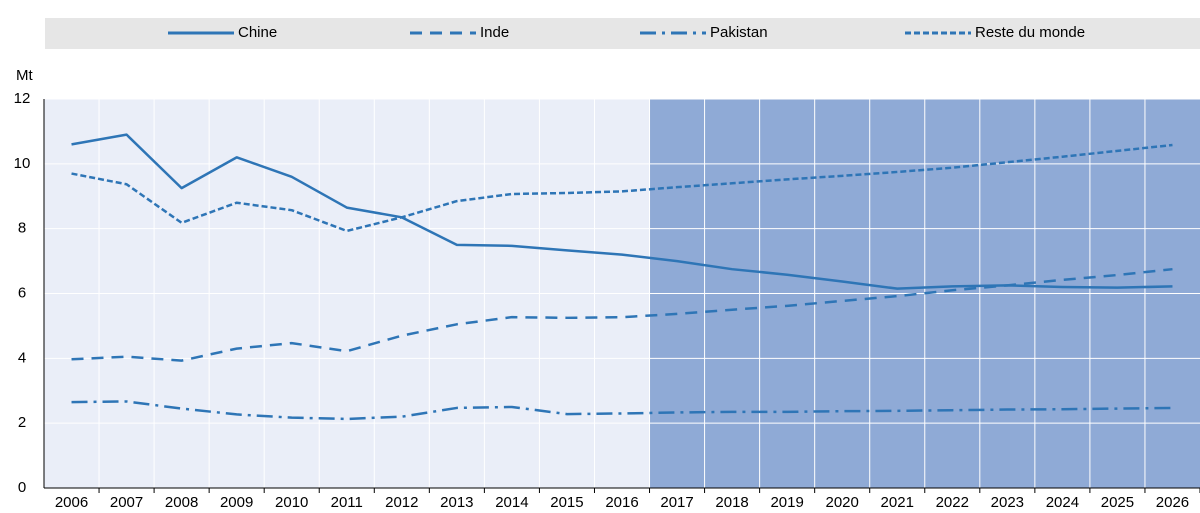  Describe the element at coordinates (786, 502) in the screenshot. I see `x-tick-label: 2019` at that location.